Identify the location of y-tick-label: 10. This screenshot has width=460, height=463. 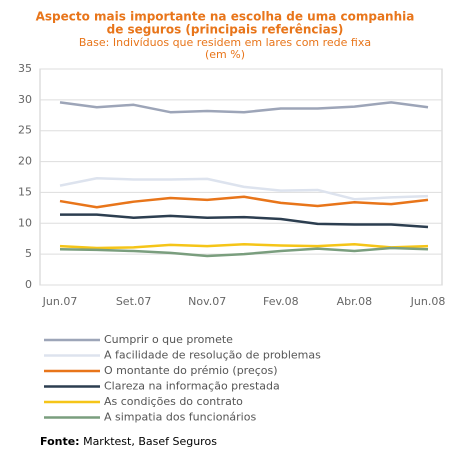
(25, 222).